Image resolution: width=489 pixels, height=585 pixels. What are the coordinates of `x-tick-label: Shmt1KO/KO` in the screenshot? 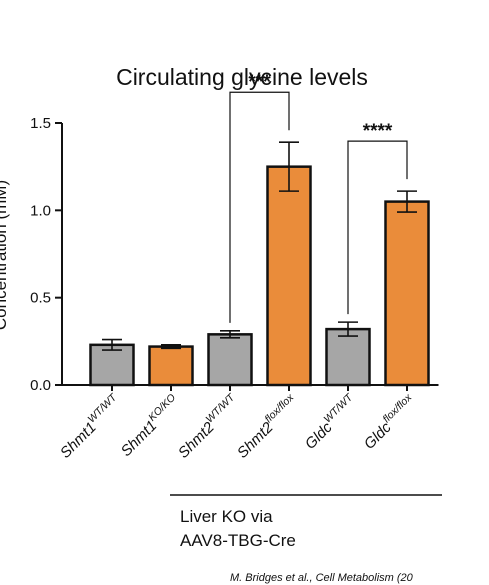 It's located at (150, 426).